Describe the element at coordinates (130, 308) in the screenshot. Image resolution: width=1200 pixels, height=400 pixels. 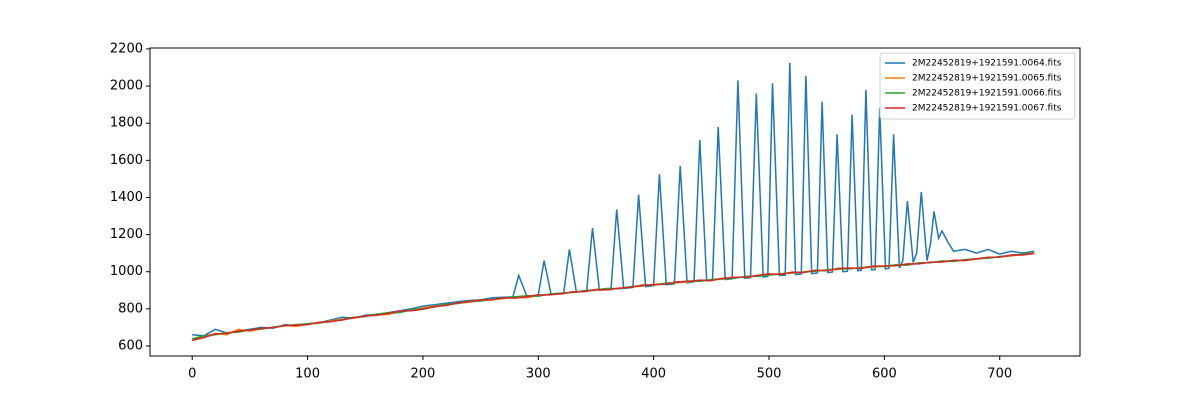
I see `y-tick-label: 800` at that location.